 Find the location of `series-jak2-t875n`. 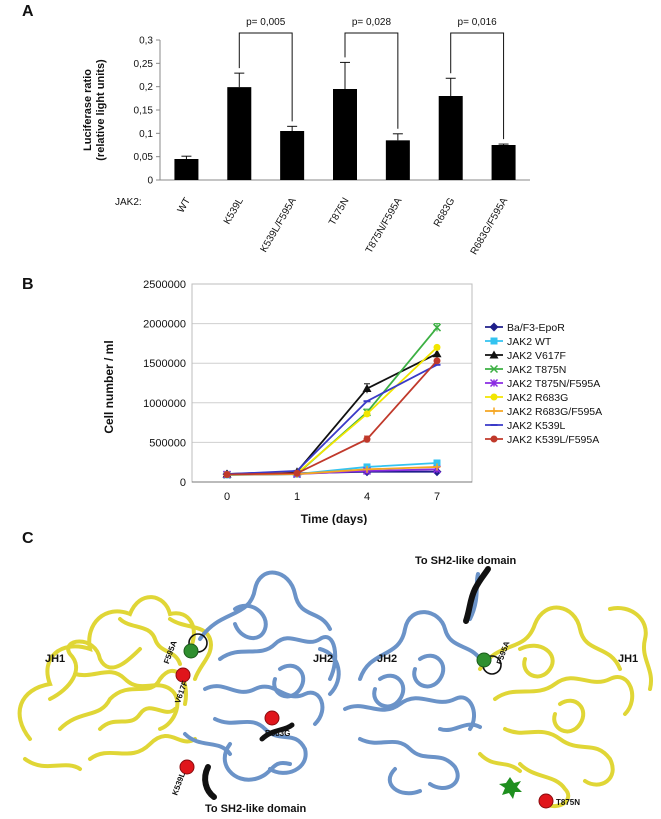

series-jak2-t875n is located at coordinates (332, 401).